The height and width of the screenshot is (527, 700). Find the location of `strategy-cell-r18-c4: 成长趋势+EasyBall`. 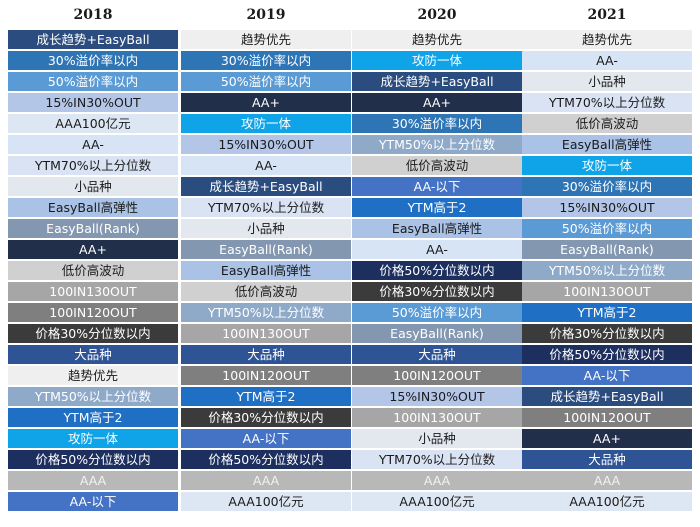

strategy-cell-r18-c4: 成长趋势+EasyBall is located at coordinates (607, 396).